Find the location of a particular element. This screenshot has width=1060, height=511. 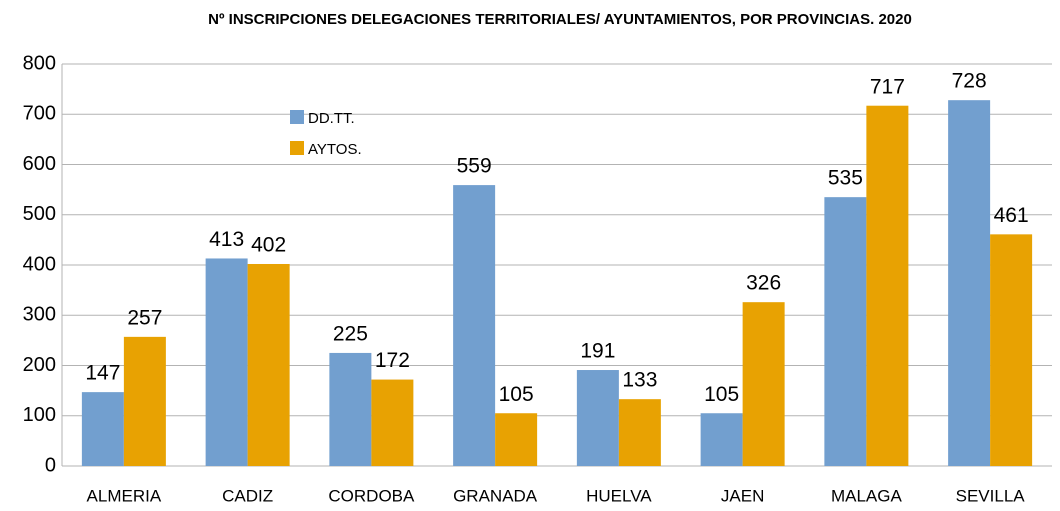

legend-label: DD.TT. is located at coordinates (331, 118).